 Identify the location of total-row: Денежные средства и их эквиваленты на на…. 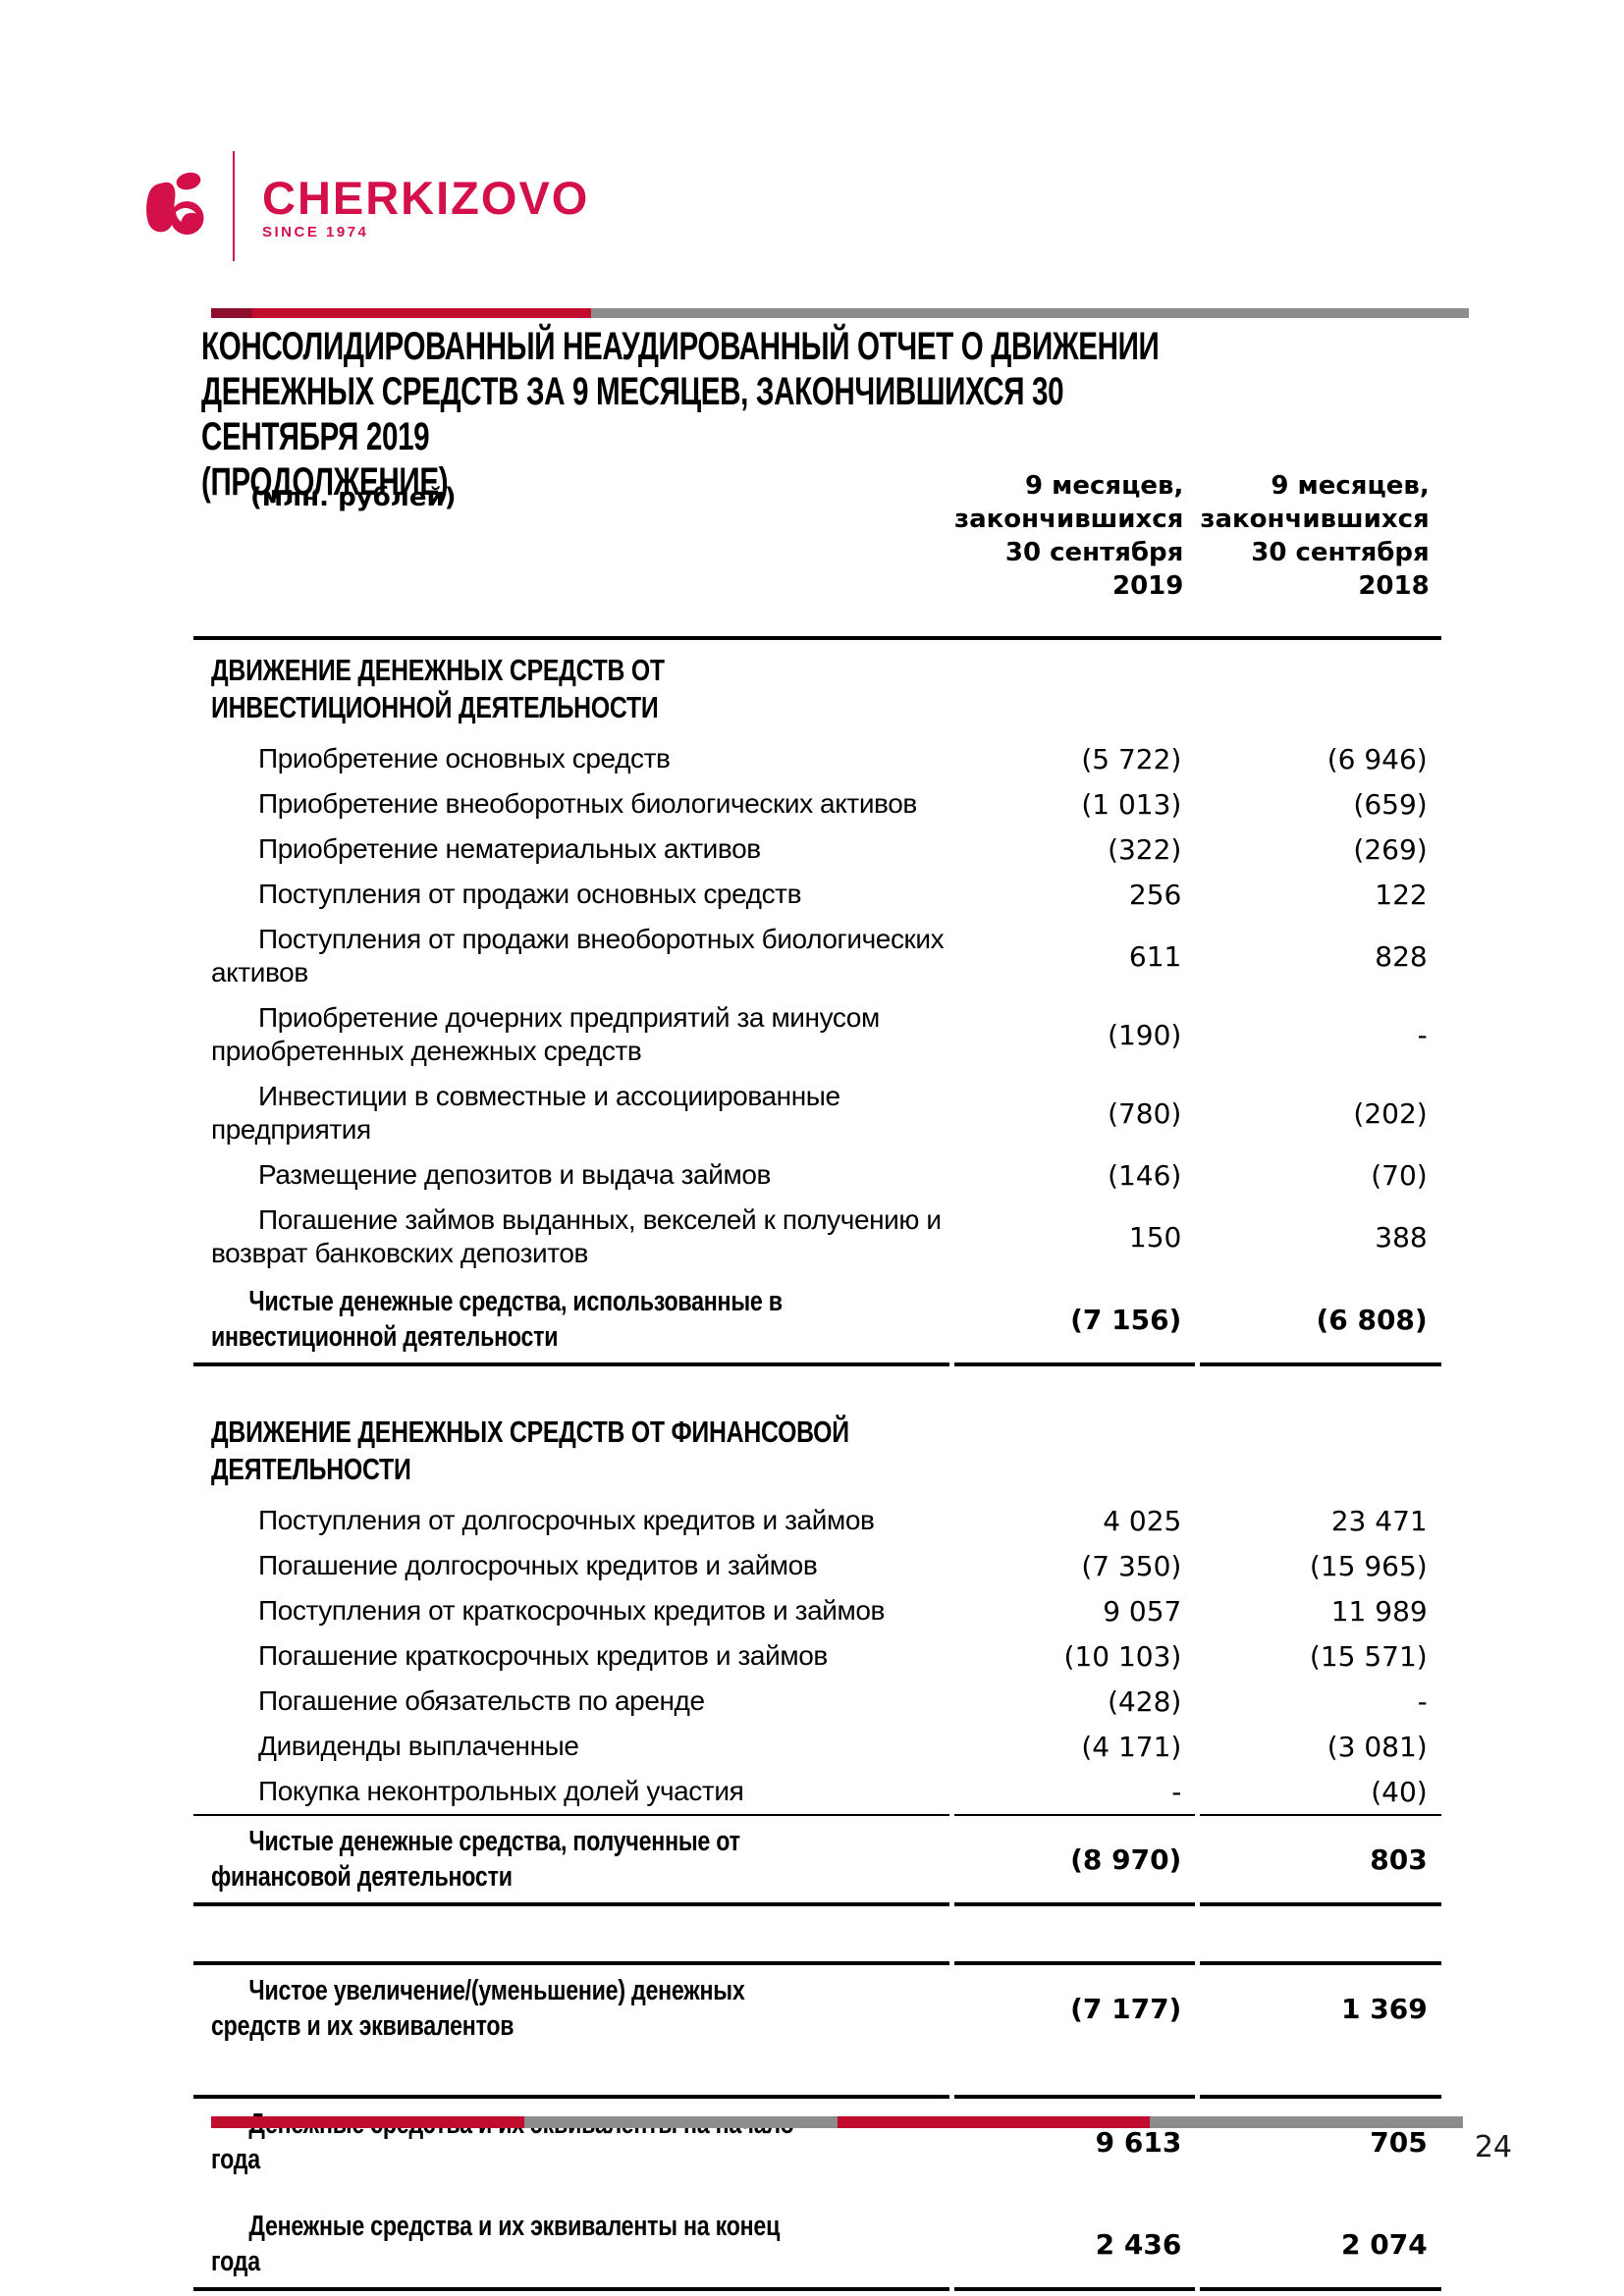
(817, 2140).